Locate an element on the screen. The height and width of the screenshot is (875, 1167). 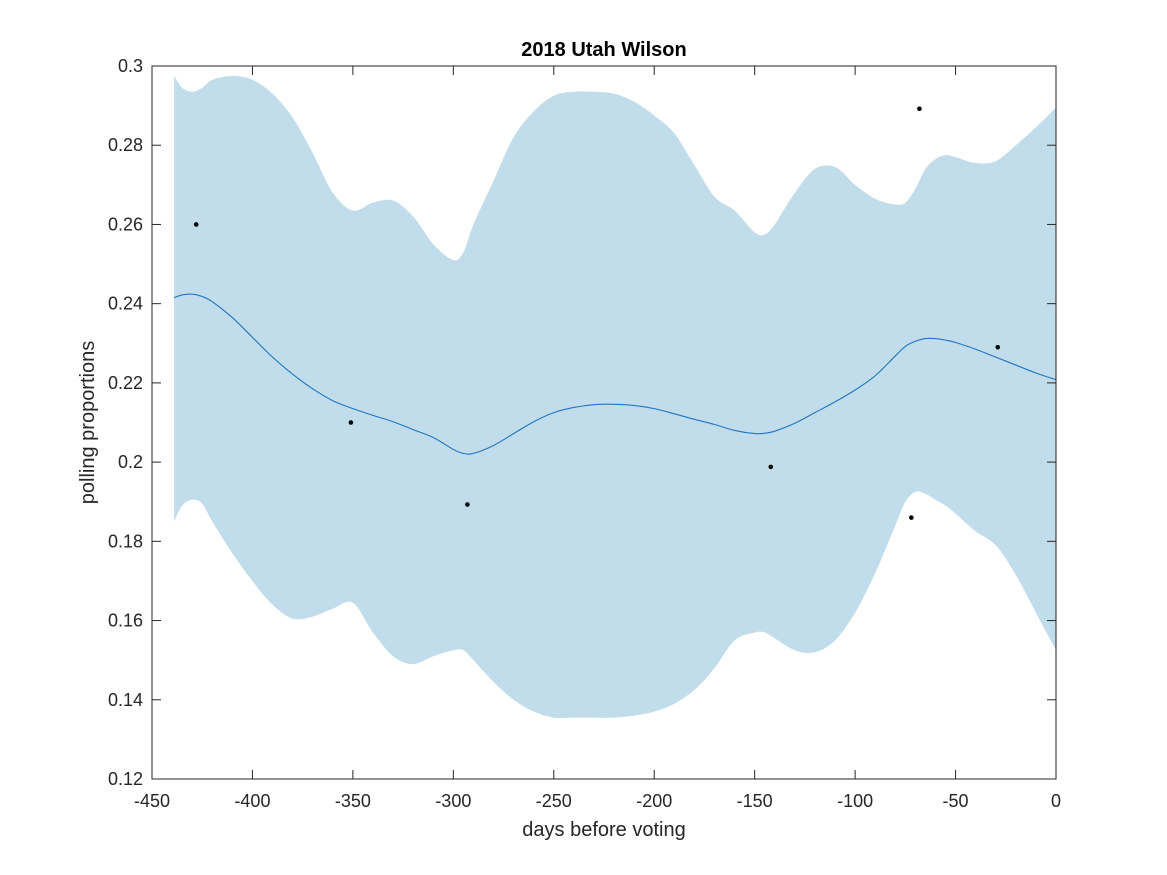
x-tick-label: -50 is located at coordinates (956, 801).